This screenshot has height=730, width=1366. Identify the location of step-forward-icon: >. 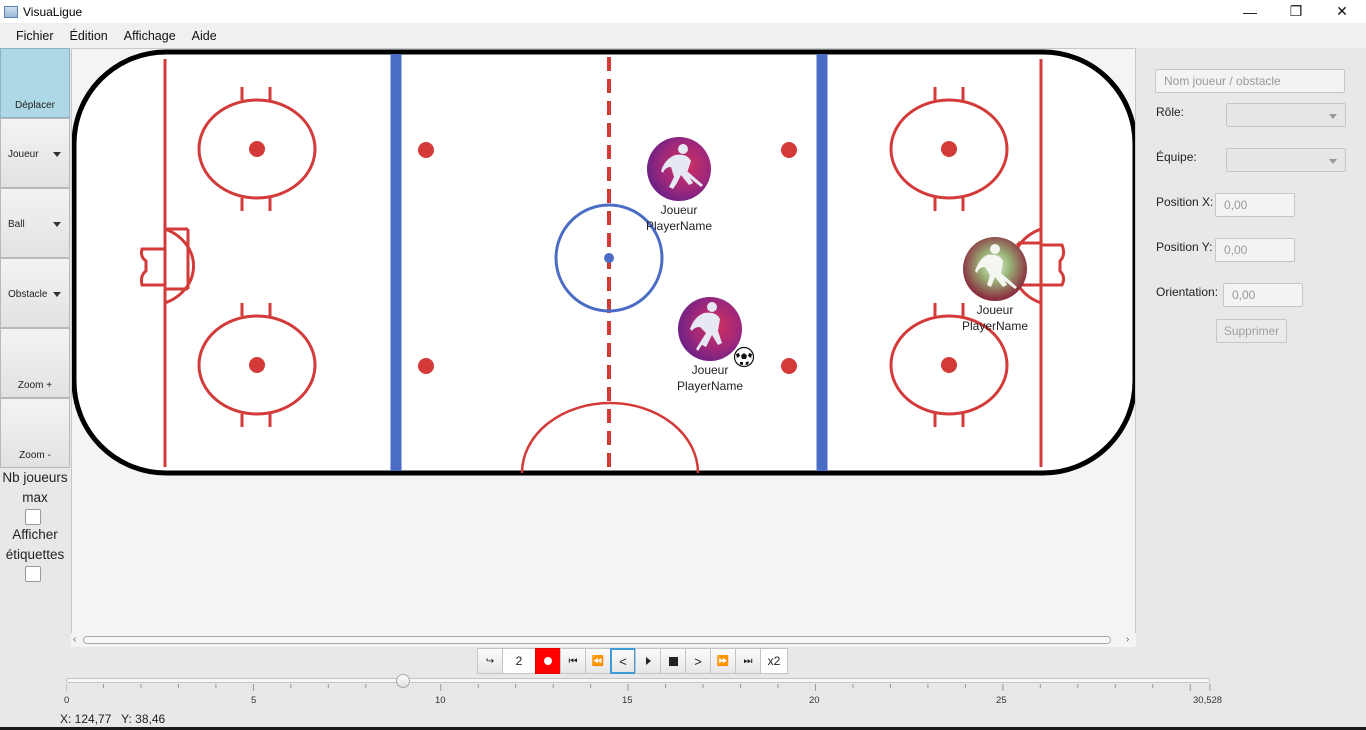
(698, 661).